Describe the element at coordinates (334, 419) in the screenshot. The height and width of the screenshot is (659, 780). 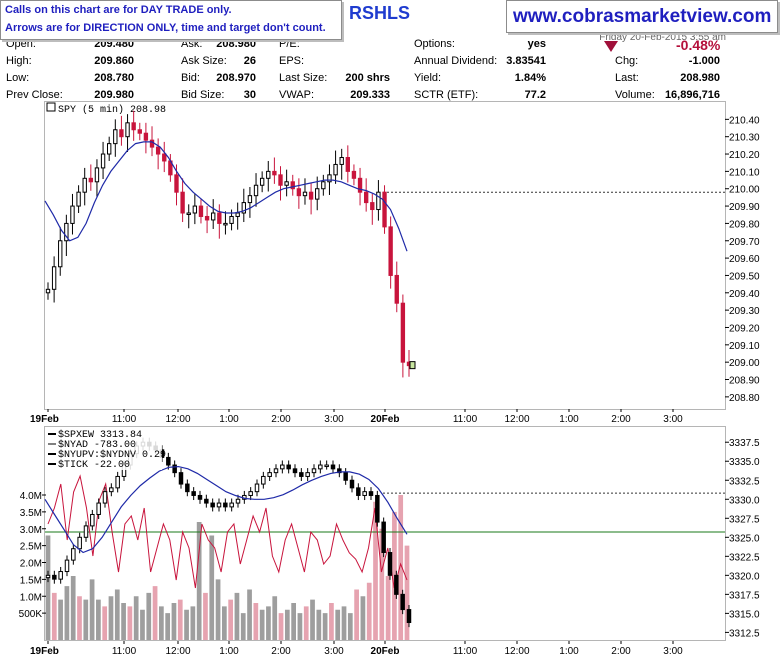
I see `x-tick-label: 3:00` at that location.